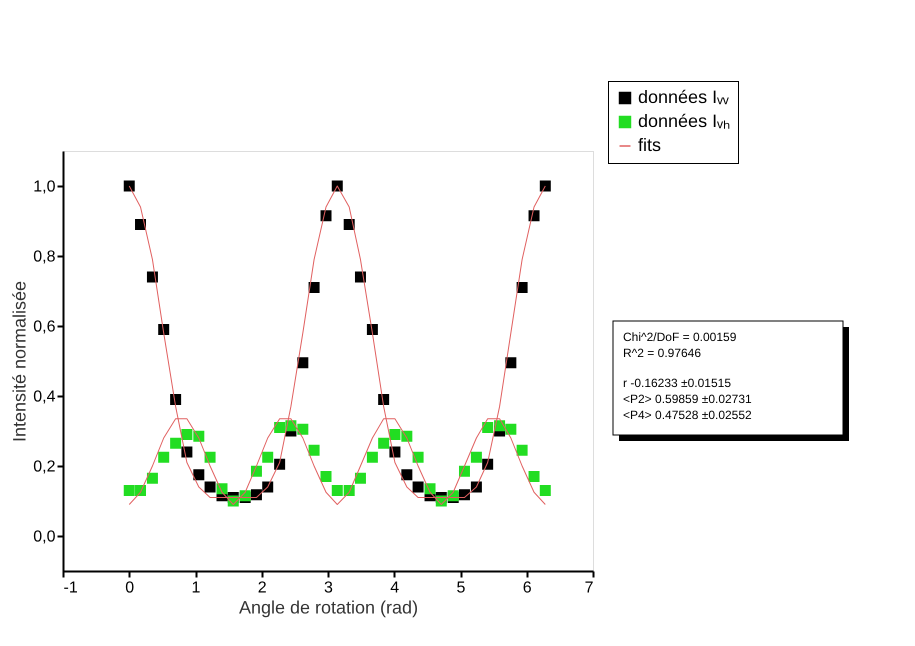 The image size is (915, 646). What do you see at coordinates (687, 415) in the screenshot?
I see `text: <P4> 0.47528 ±0.02552` at bounding box center [687, 415].